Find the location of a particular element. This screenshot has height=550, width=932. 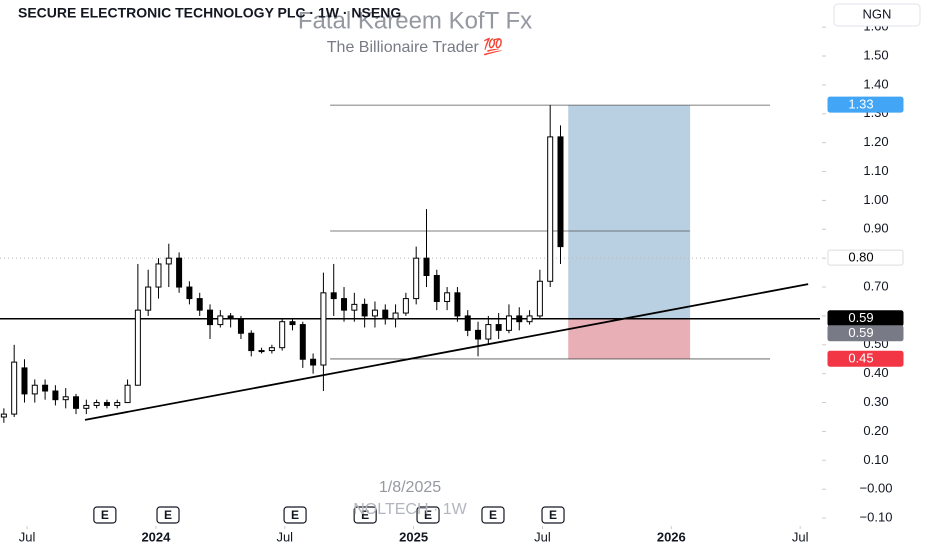

symbol-watermark: NOLTECH · 1W is located at coordinates (410, 509).